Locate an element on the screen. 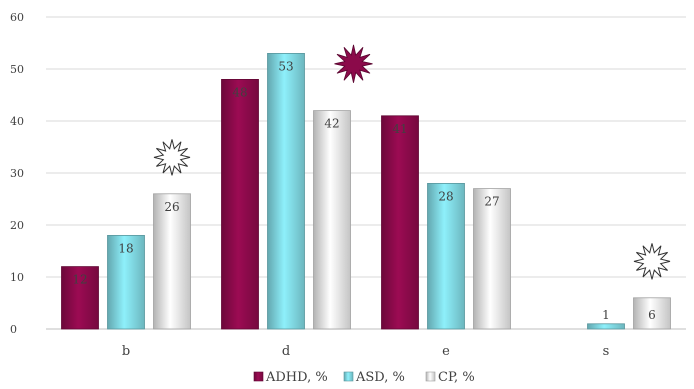 This screenshot has height=389, width=694. legend-item: ADHD, % is located at coordinates (290, 377).